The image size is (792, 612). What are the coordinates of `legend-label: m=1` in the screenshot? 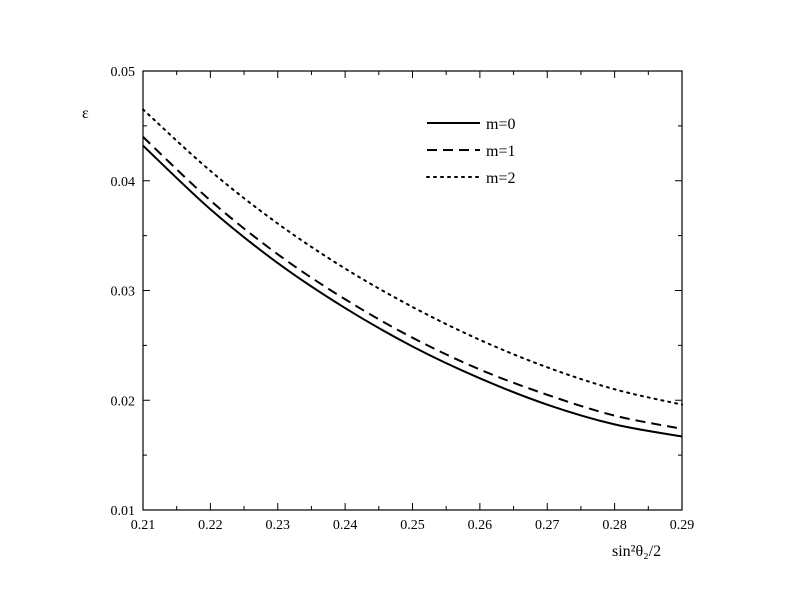 It's located at (500, 151).